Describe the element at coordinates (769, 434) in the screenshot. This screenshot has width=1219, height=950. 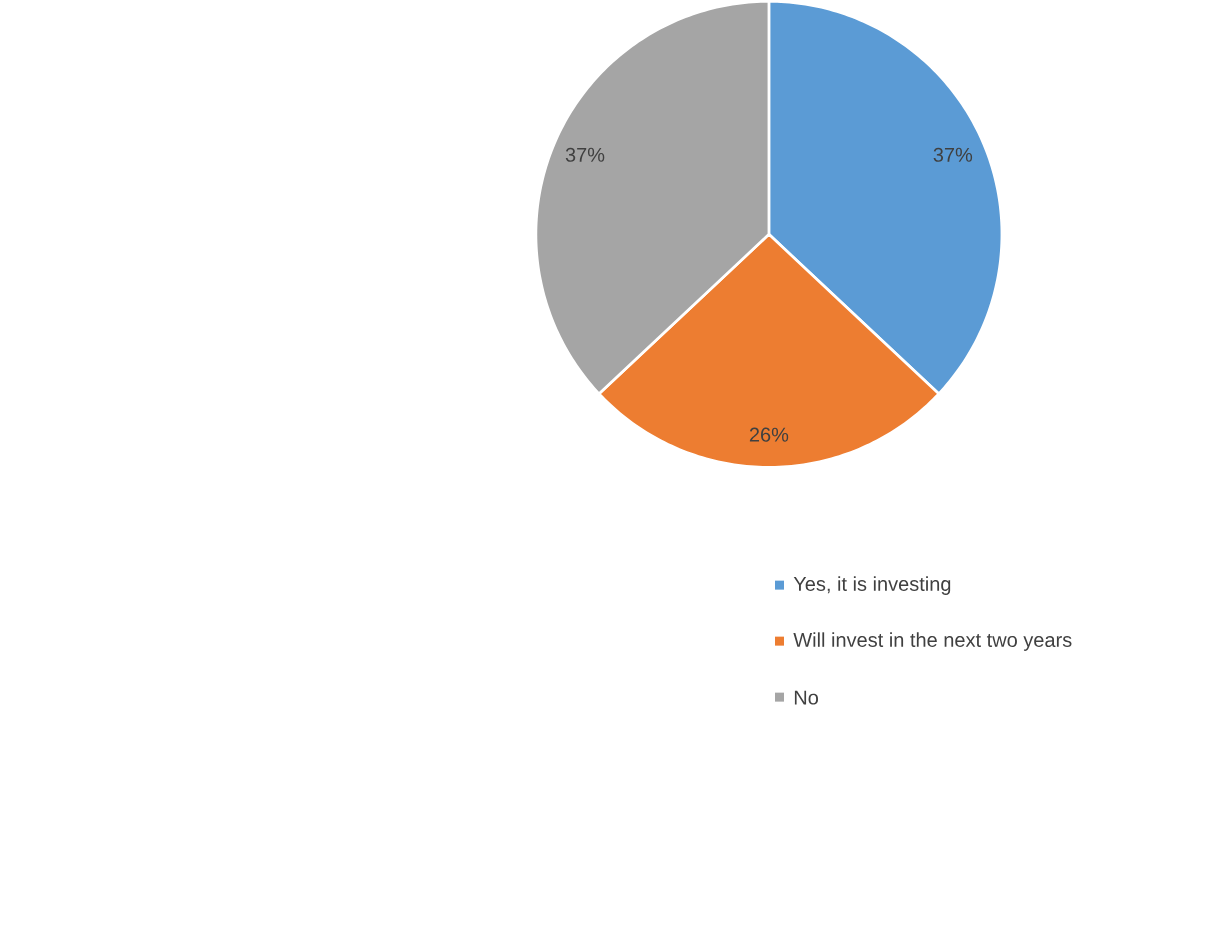
I see `data-label: 26%` at that location.